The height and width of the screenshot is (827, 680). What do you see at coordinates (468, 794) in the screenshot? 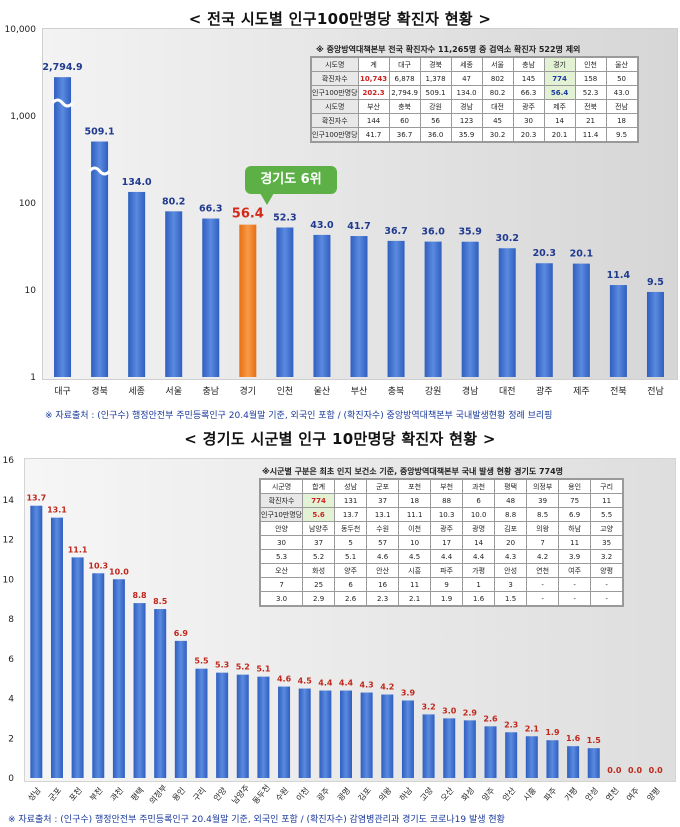
I see `x-tick-label: 화성` at bounding box center [468, 794].